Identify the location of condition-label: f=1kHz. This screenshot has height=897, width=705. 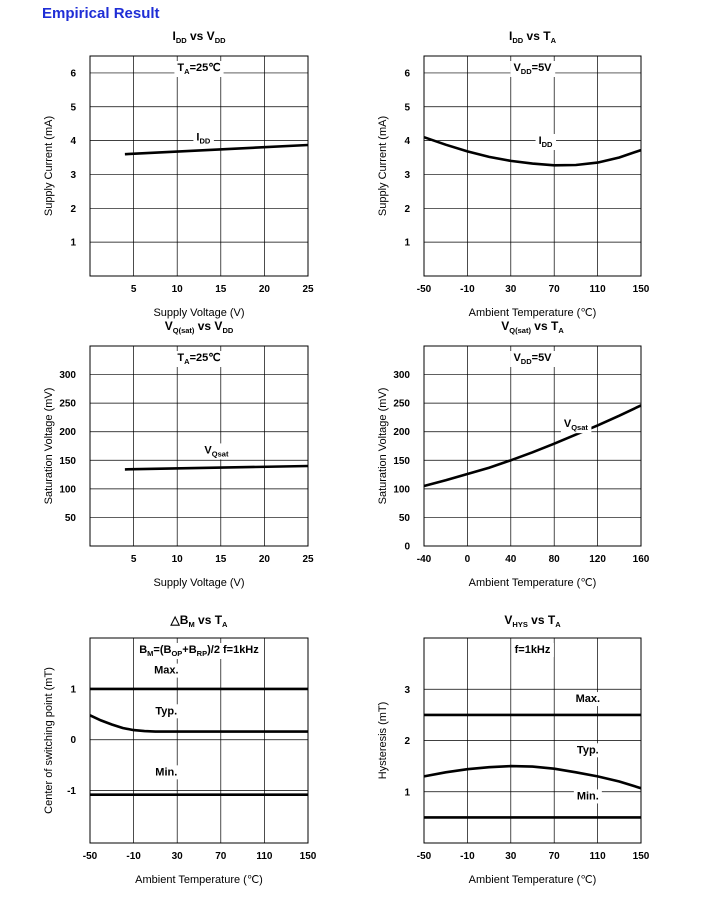
(533, 650).